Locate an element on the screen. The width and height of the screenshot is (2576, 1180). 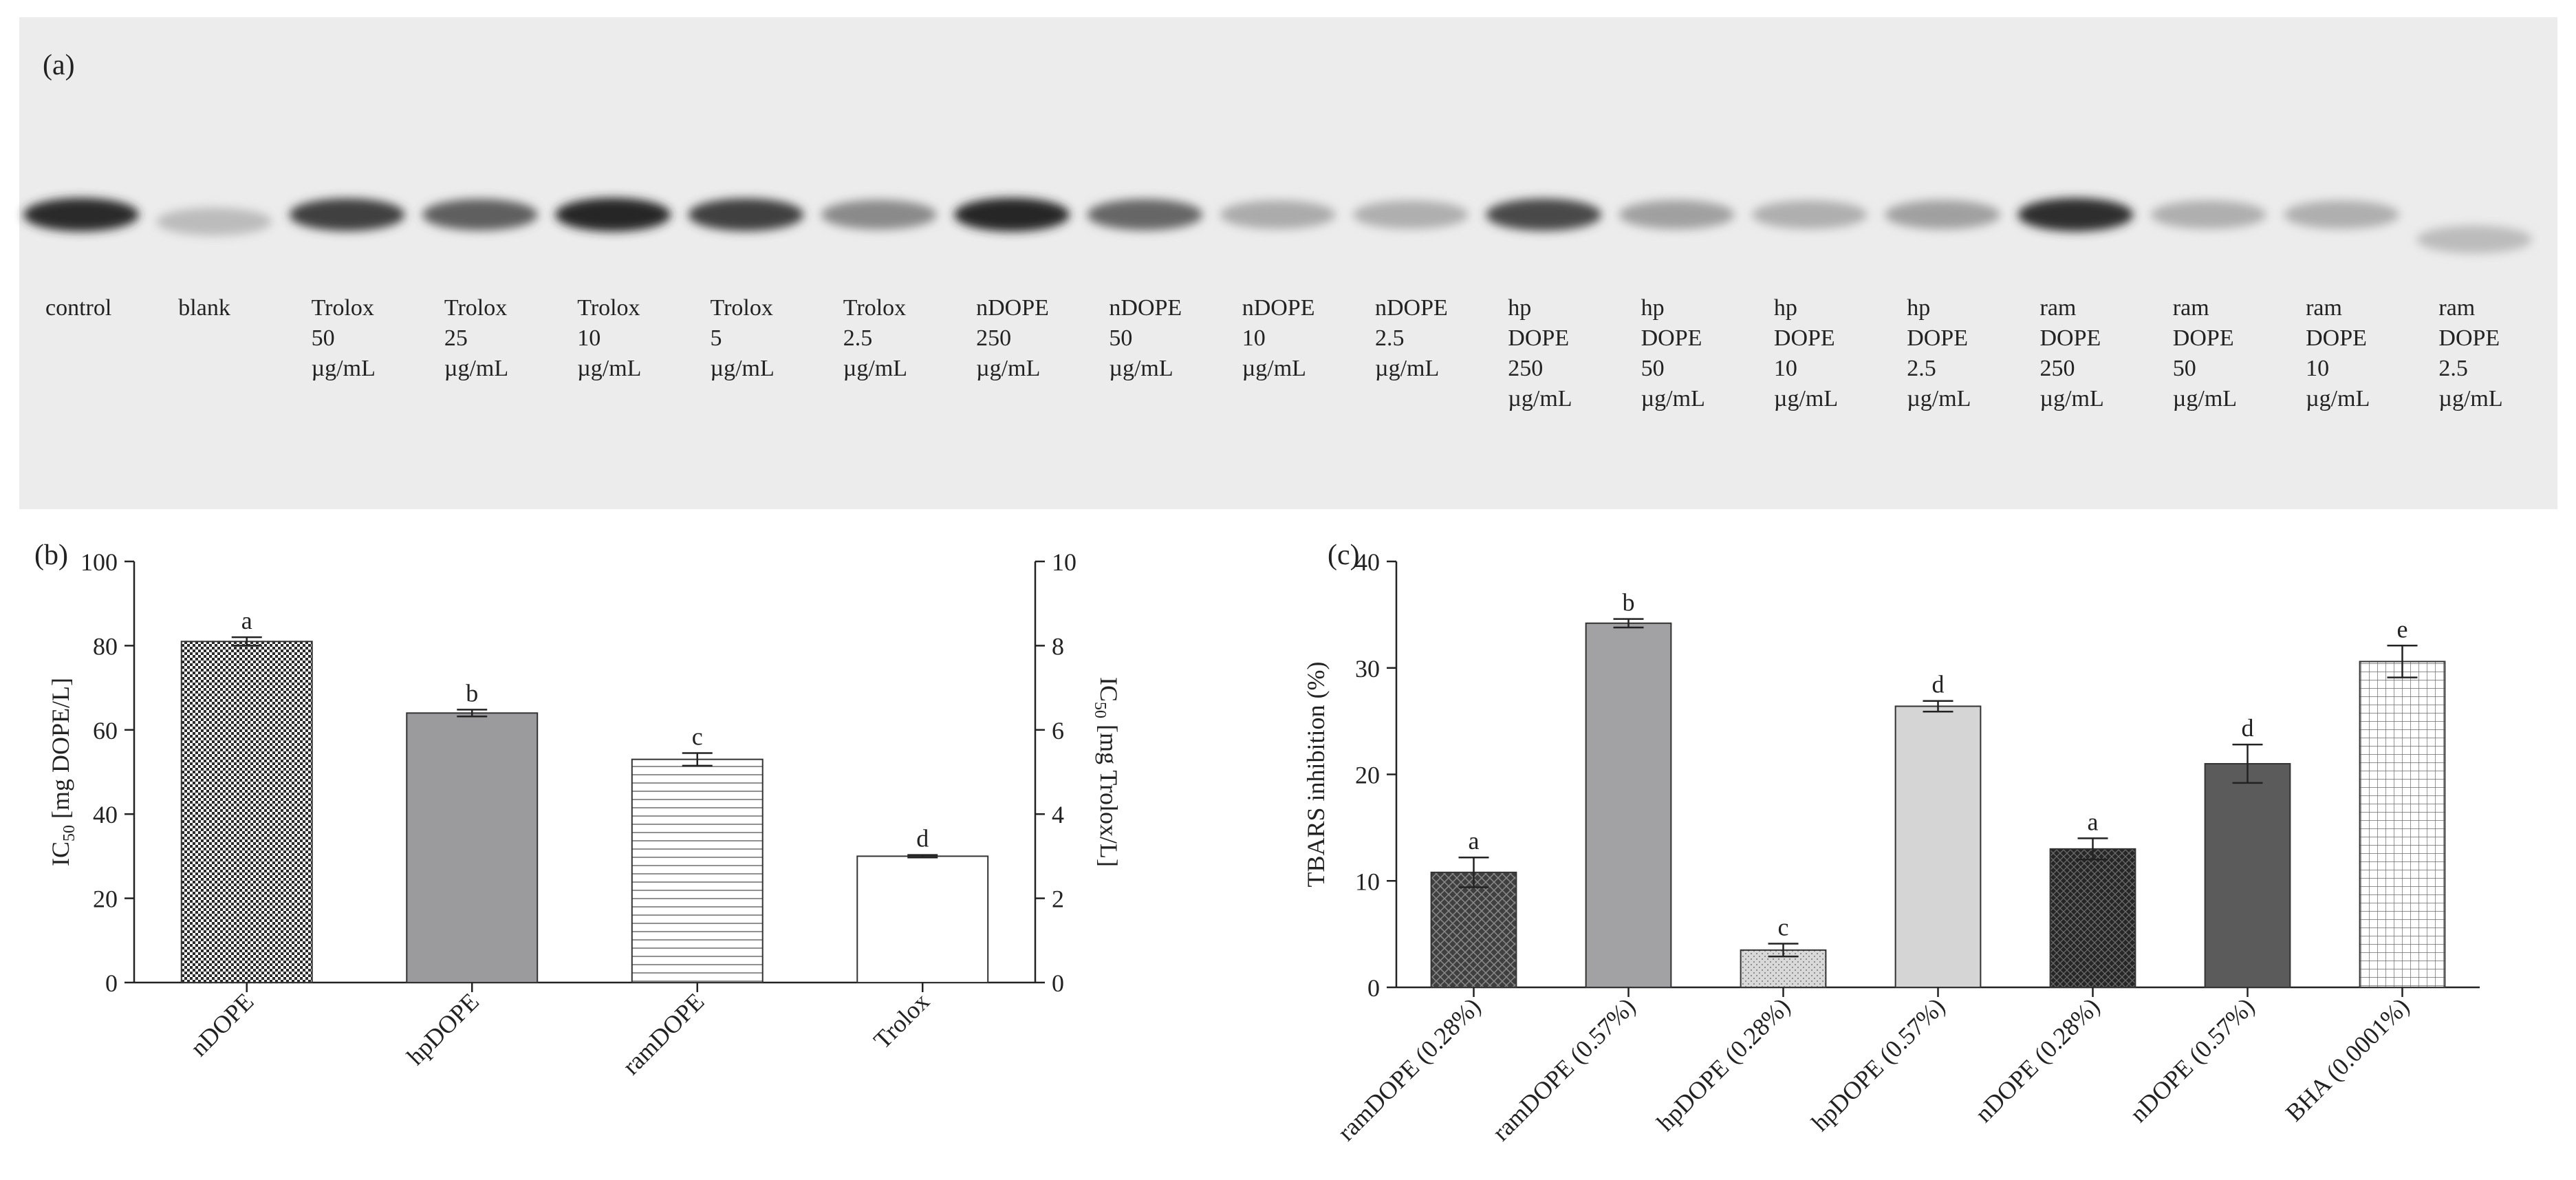
lane-label: hp DOPE 50 µg/mL is located at coordinates (1673, 353).